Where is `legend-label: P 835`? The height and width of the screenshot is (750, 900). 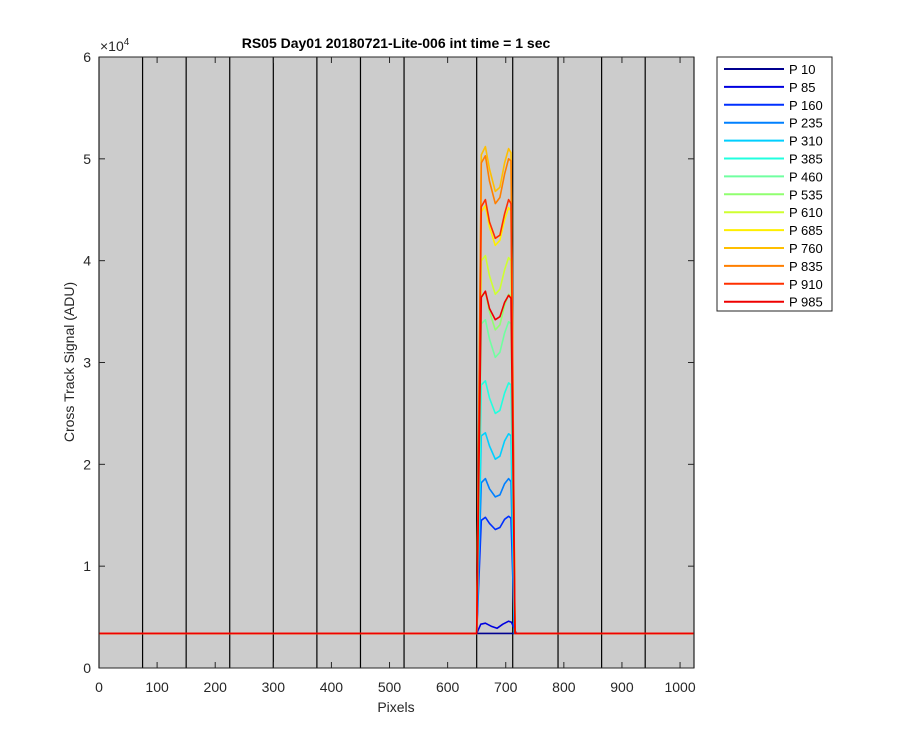 legend-label: P 835 is located at coordinates (806, 266).